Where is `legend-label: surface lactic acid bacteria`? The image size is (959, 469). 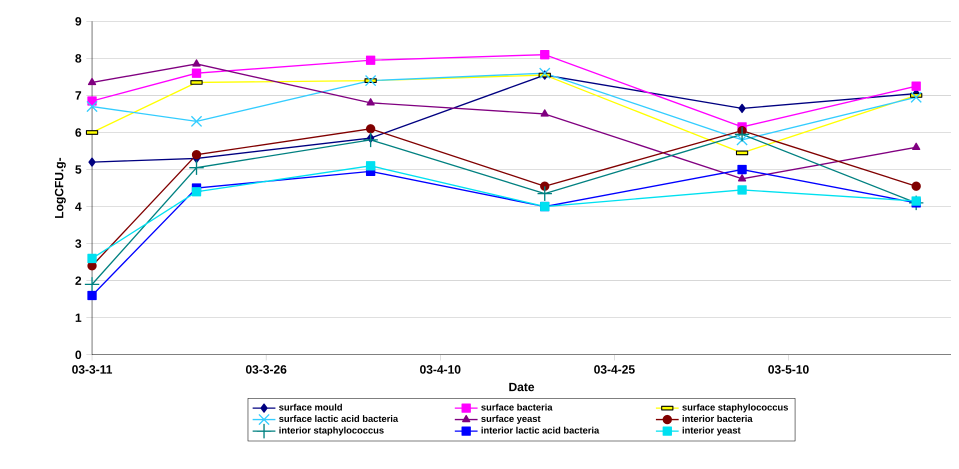 legend-label: surface lactic acid bacteria is located at coordinates (338, 418).